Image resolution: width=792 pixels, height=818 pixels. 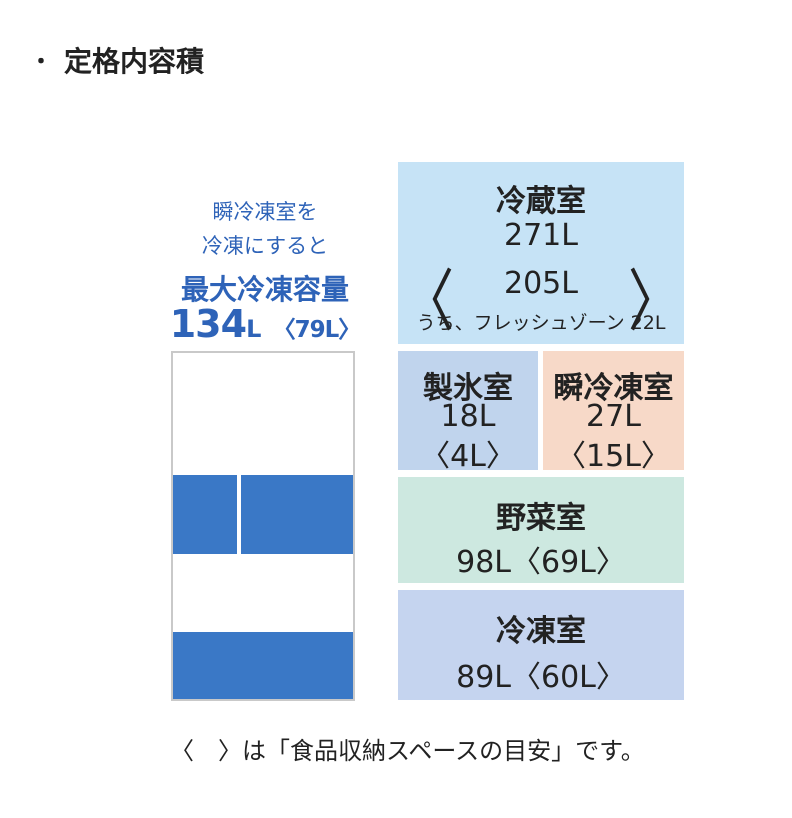 What do you see at coordinates (541, 677) in the screenshot?
I see `freezer-total: 89L〈60L〉` at bounding box center [541, 677].